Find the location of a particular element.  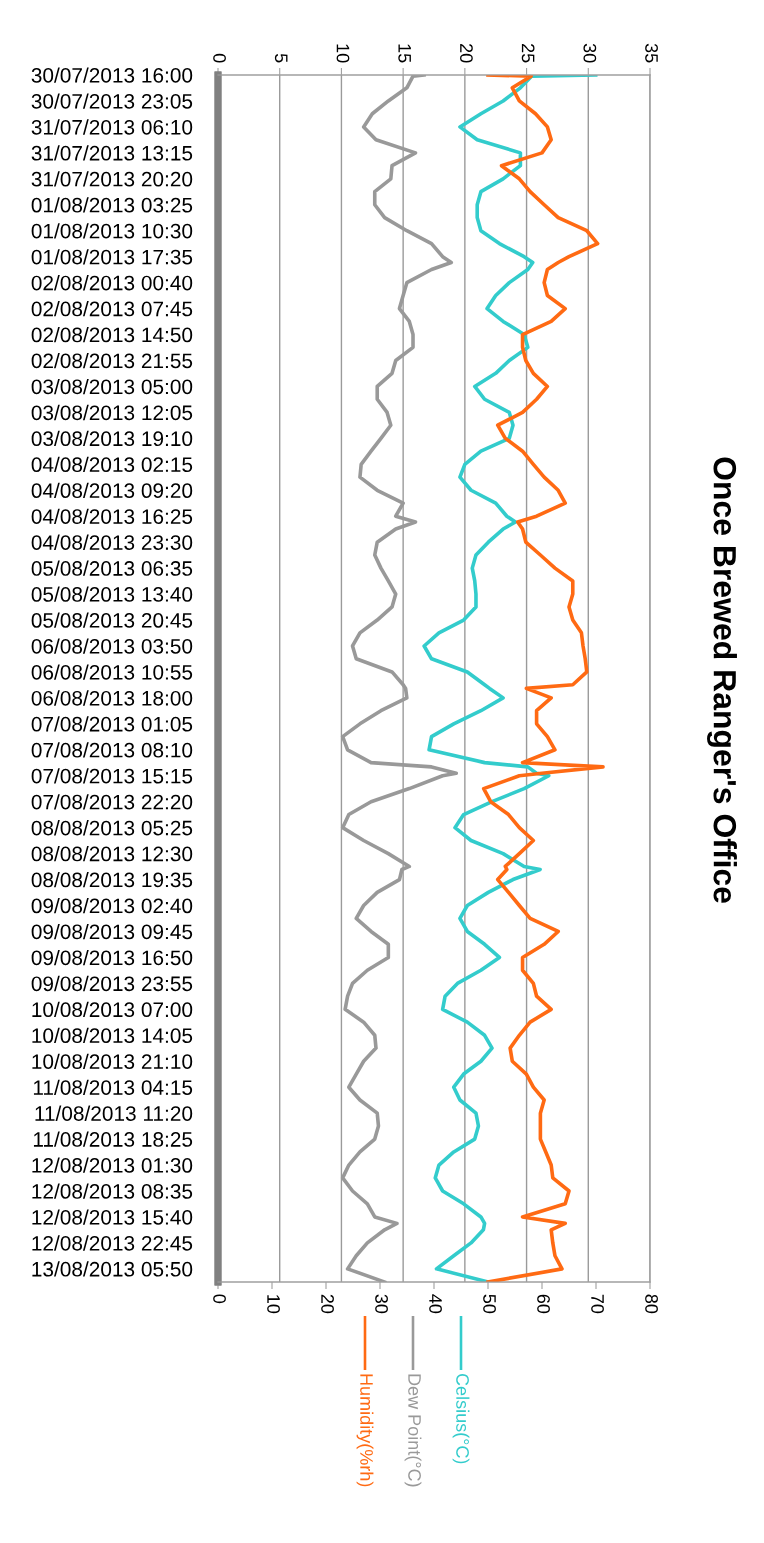

x2-tick-label: 70 is located at coordinates (597, 1304).